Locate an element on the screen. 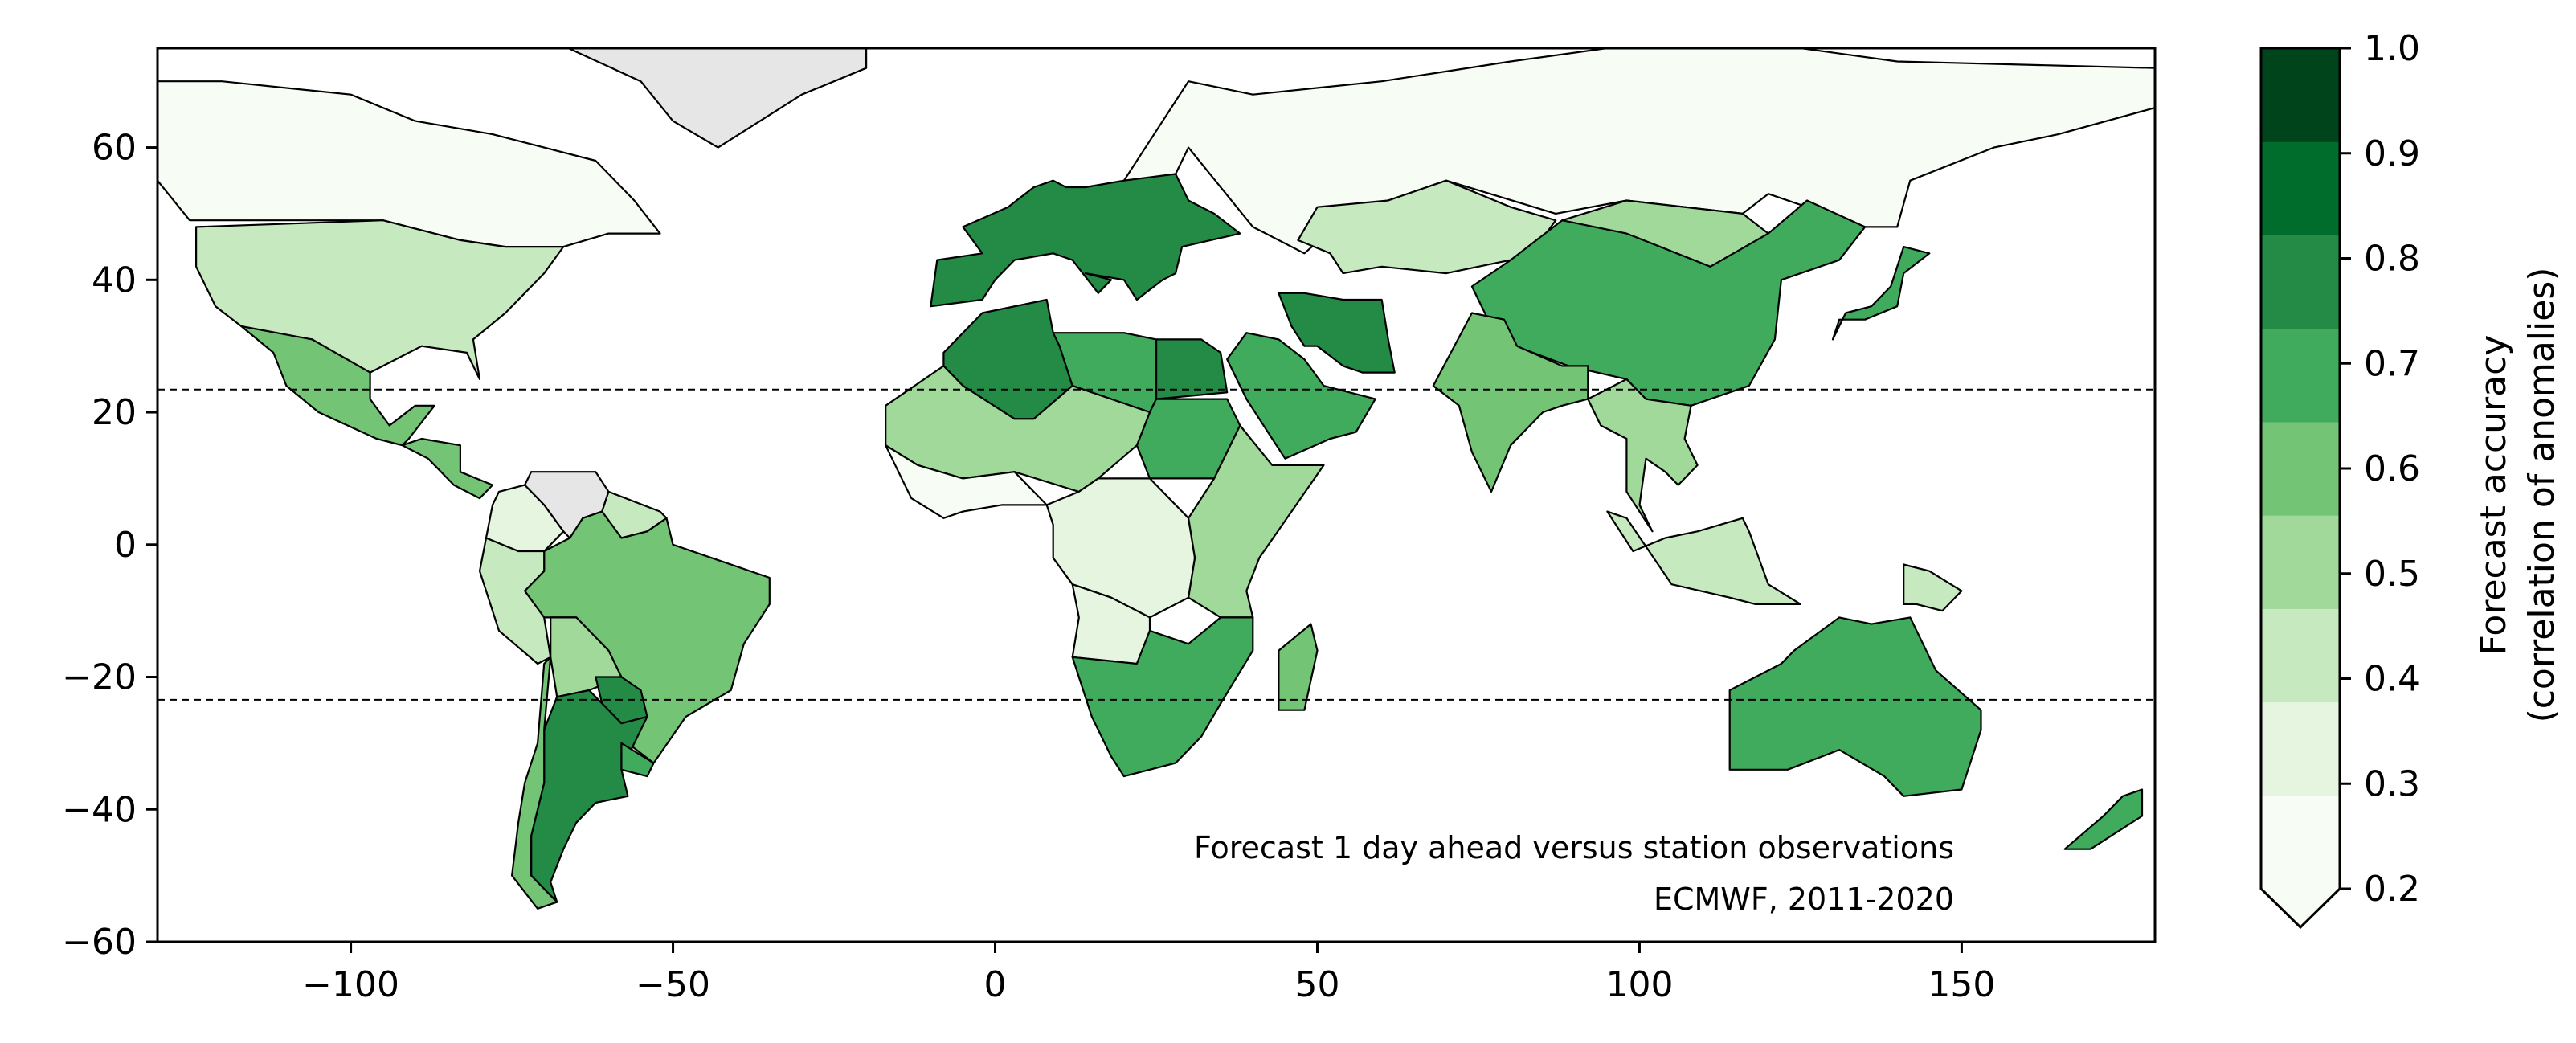 Image resolution: width=2576 pixels, height=1043 pixels. region-papua-new-guinea is located at coordinates (1933, 587).